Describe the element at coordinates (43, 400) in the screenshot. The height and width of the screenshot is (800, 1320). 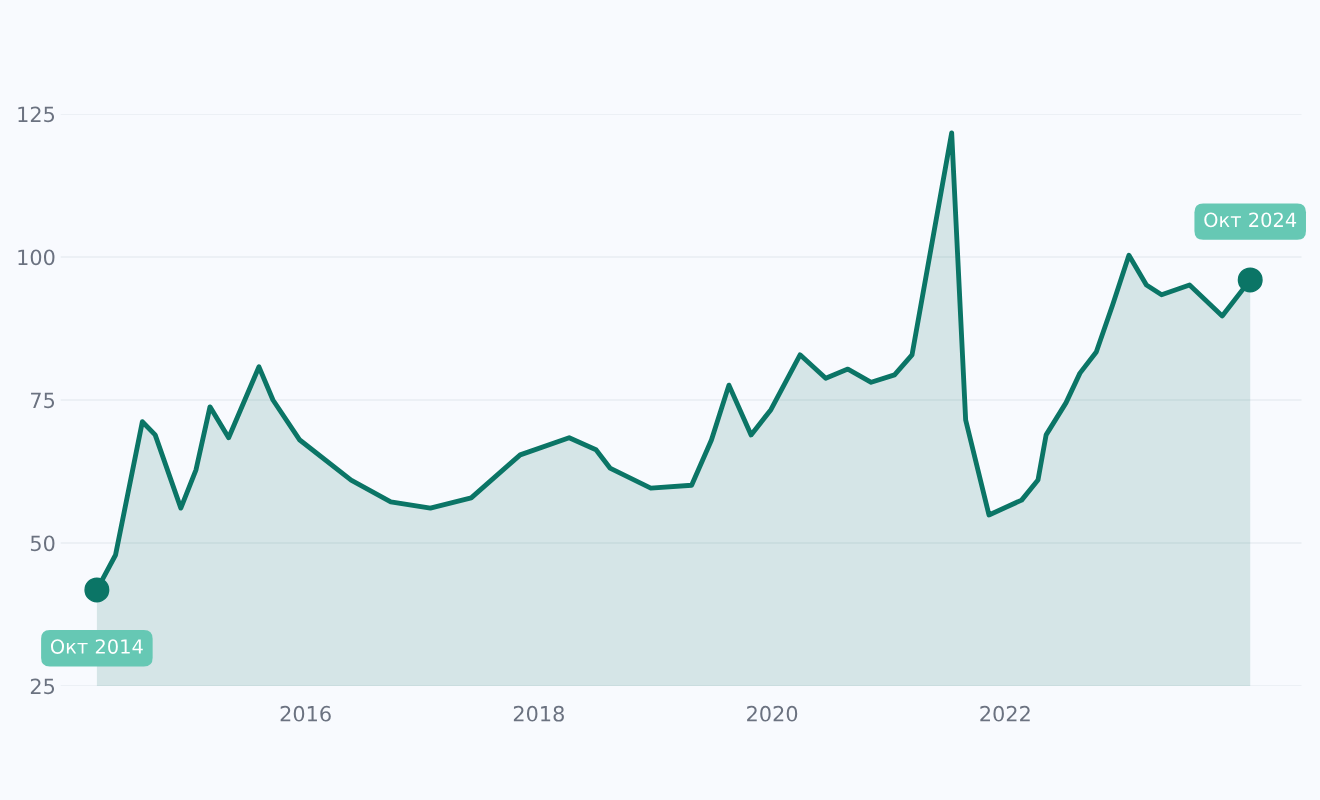
I see `y-tick-label: 75` at that location.